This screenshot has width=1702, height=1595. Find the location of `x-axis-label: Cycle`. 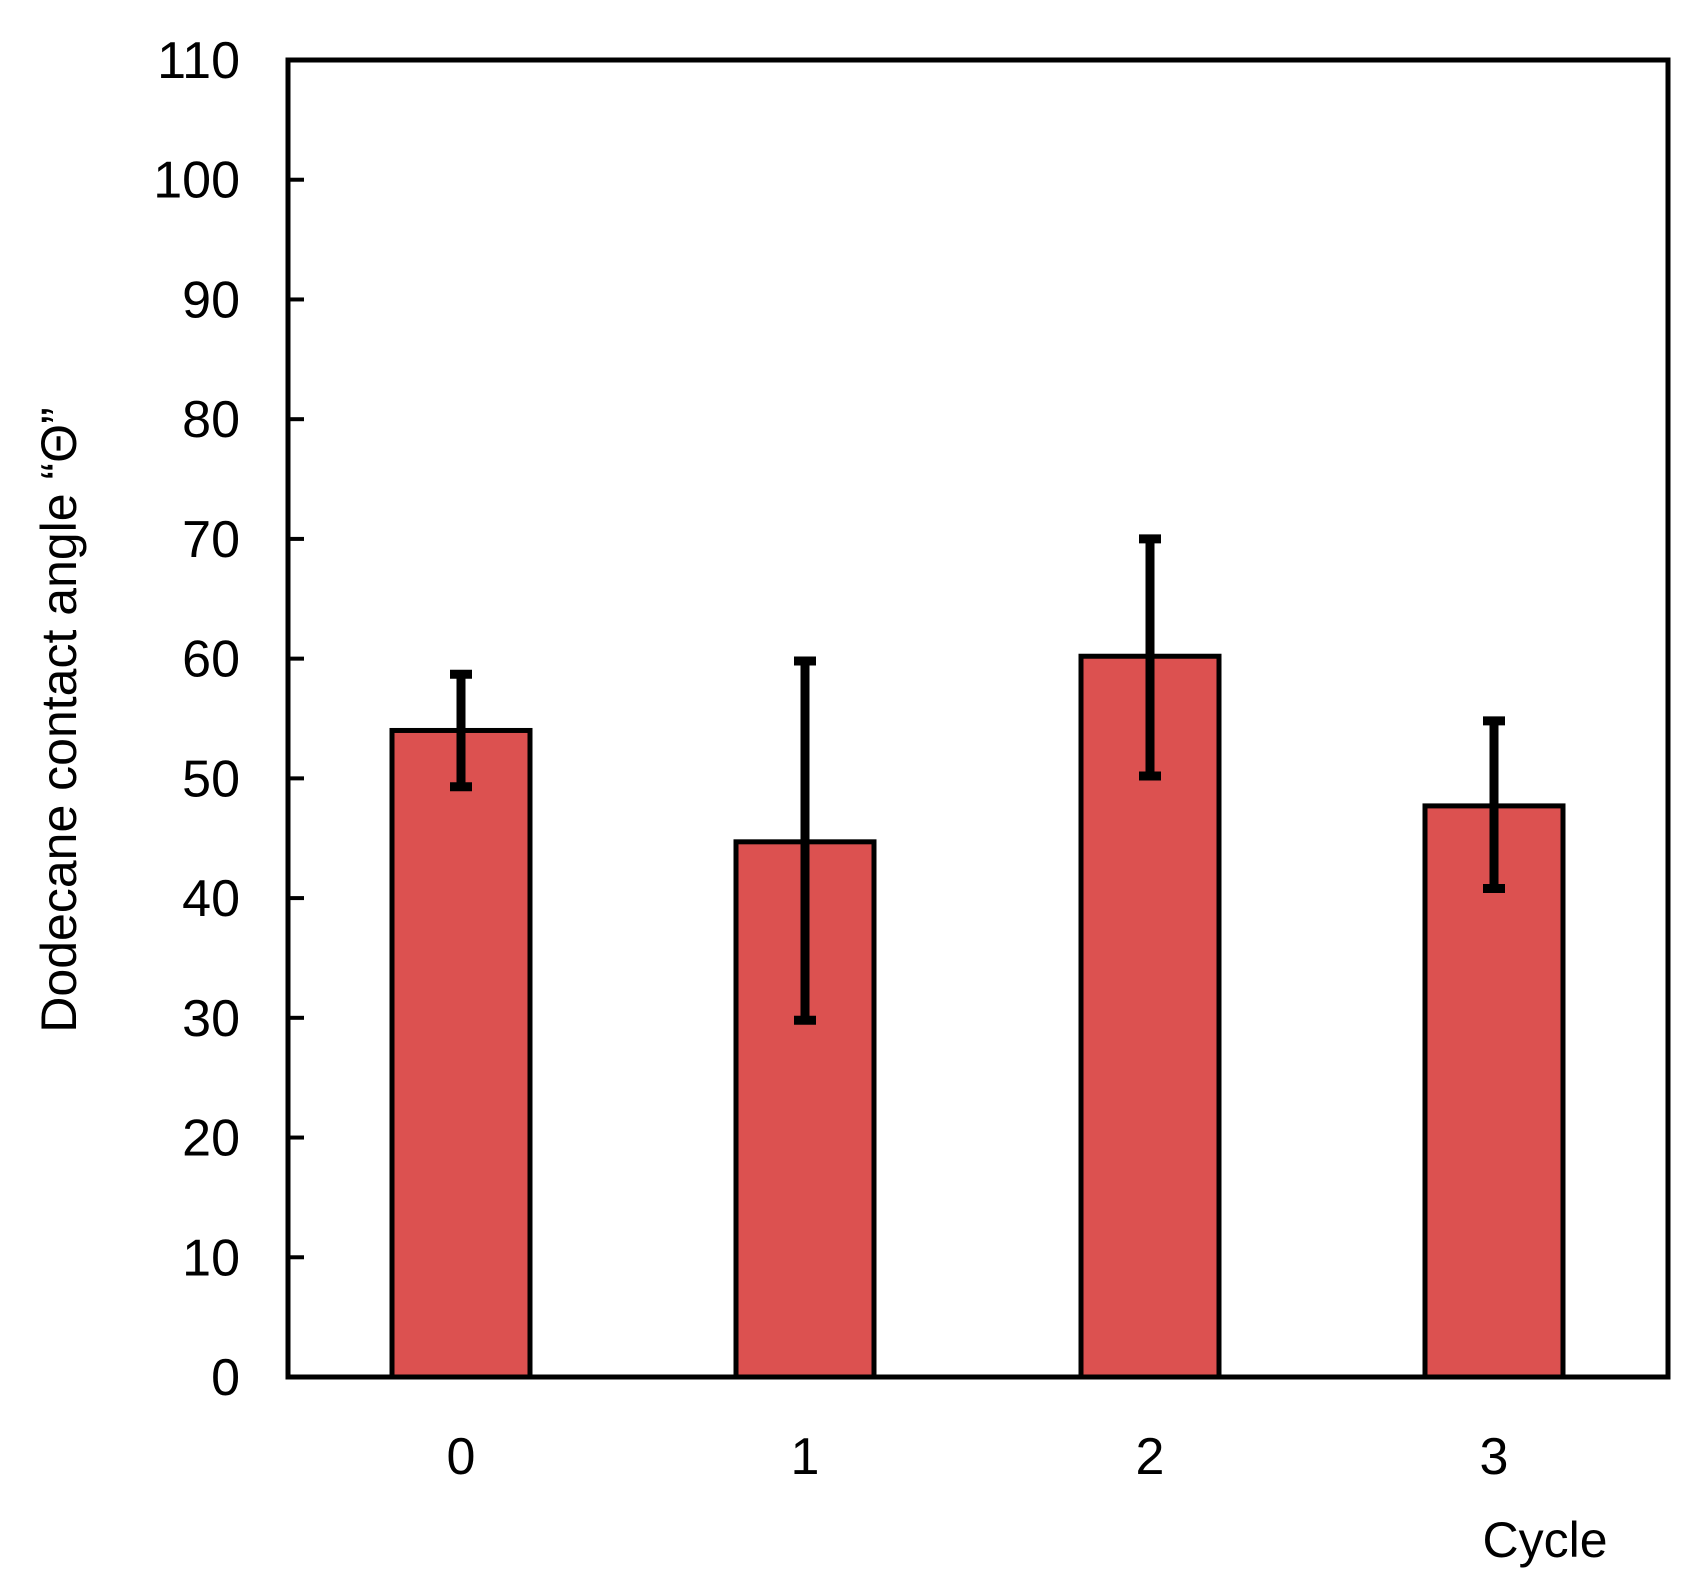

x-axis-label: Cycle is located at coordinates (1544, 1540).